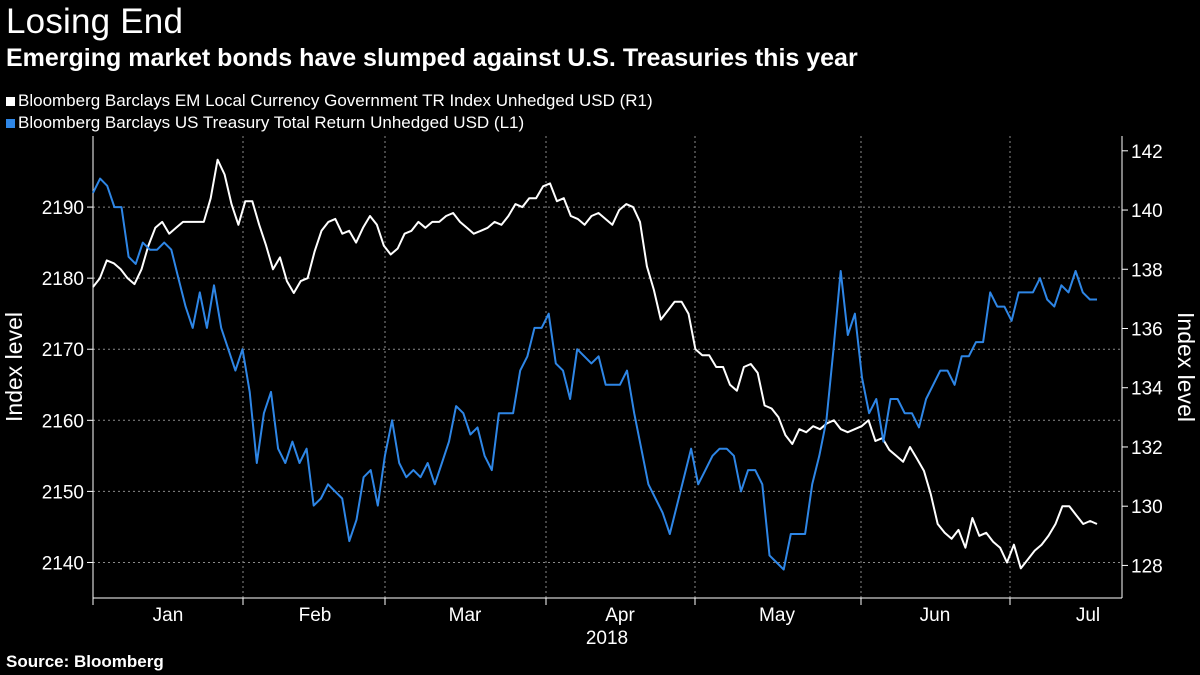  Describe the element at coordinates (10, 123) in the screenshot. I see `legend-swatch-ust` at that location.